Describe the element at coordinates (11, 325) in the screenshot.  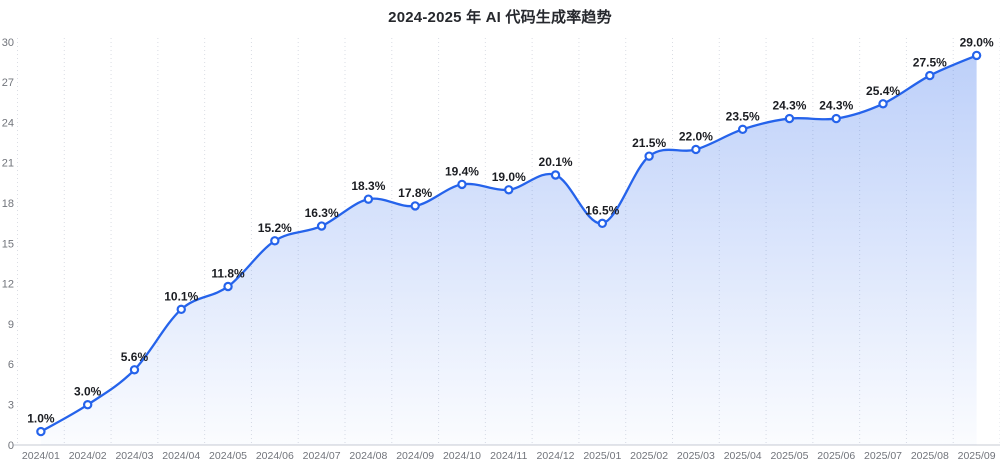
I see `y-axis-label: 9` at that location.